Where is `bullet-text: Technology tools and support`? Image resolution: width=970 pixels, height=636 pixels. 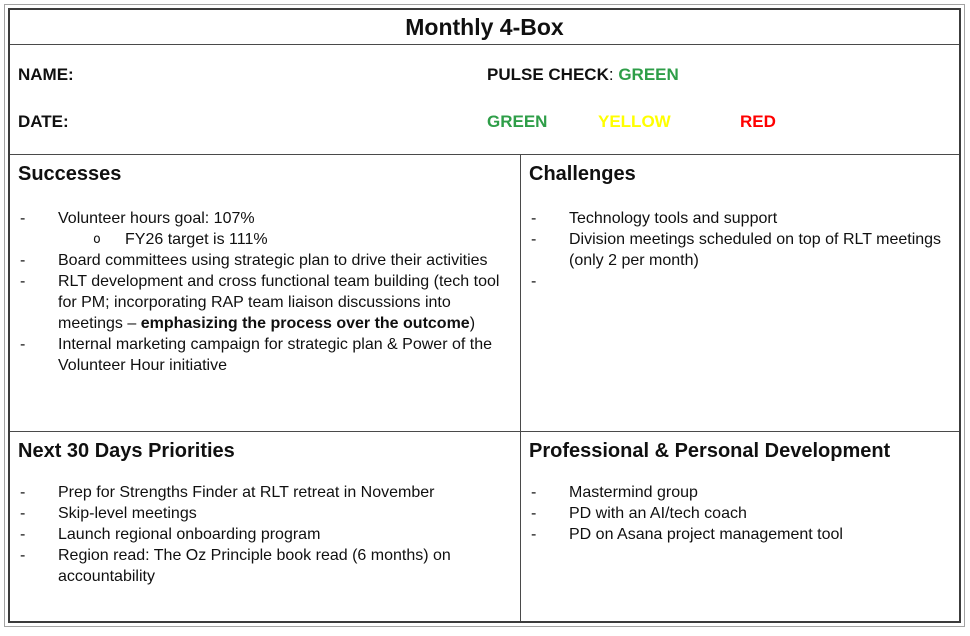 bullet-text: Technology tools and support is located at coordinates (673, 218).